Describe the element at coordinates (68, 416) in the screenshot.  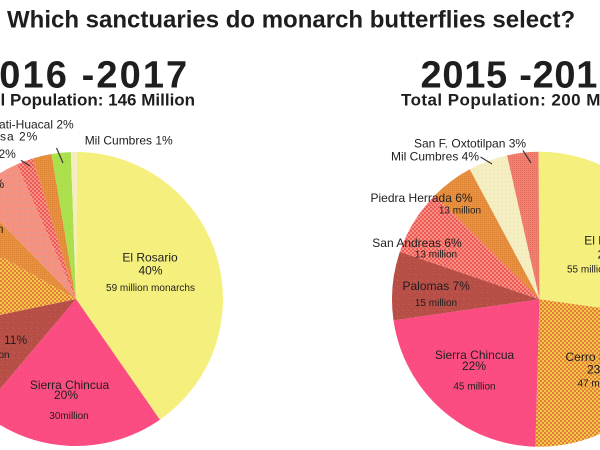
I see `svg-text: 30million` at that location.